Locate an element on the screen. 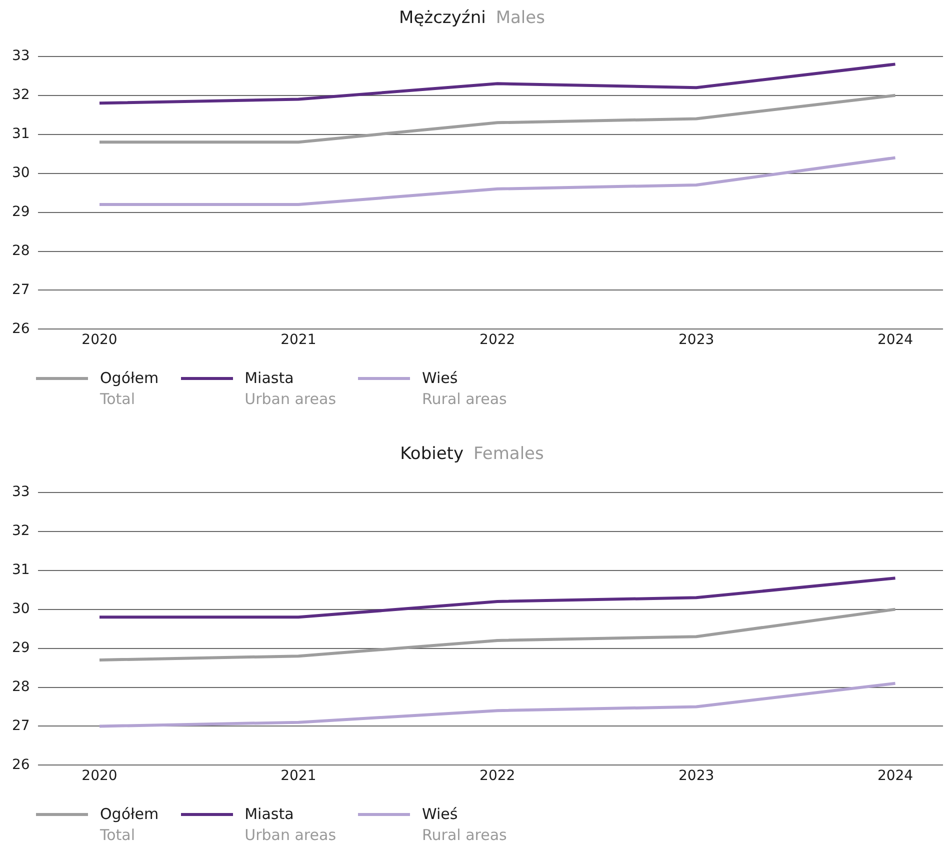 This screenshot has height=846, width=944. chart-subtitle: Males is located at coordinates (520, 18).